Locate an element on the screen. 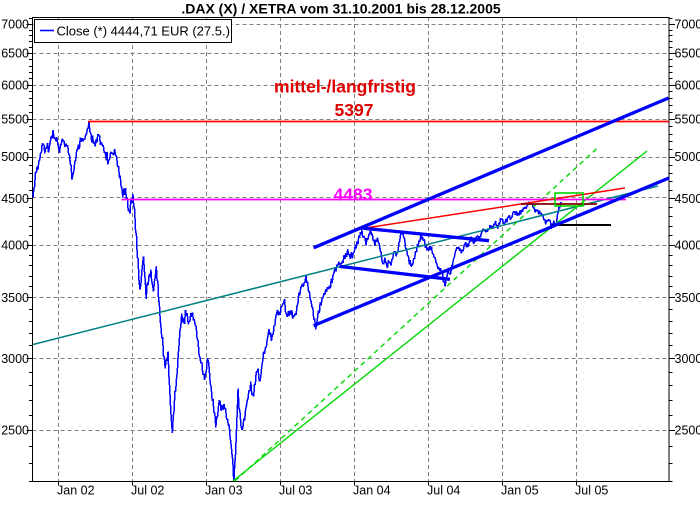 The width and height of the screenshot is (700, 505). svg-text: Jul 04 is located at coordinates (443, 491).